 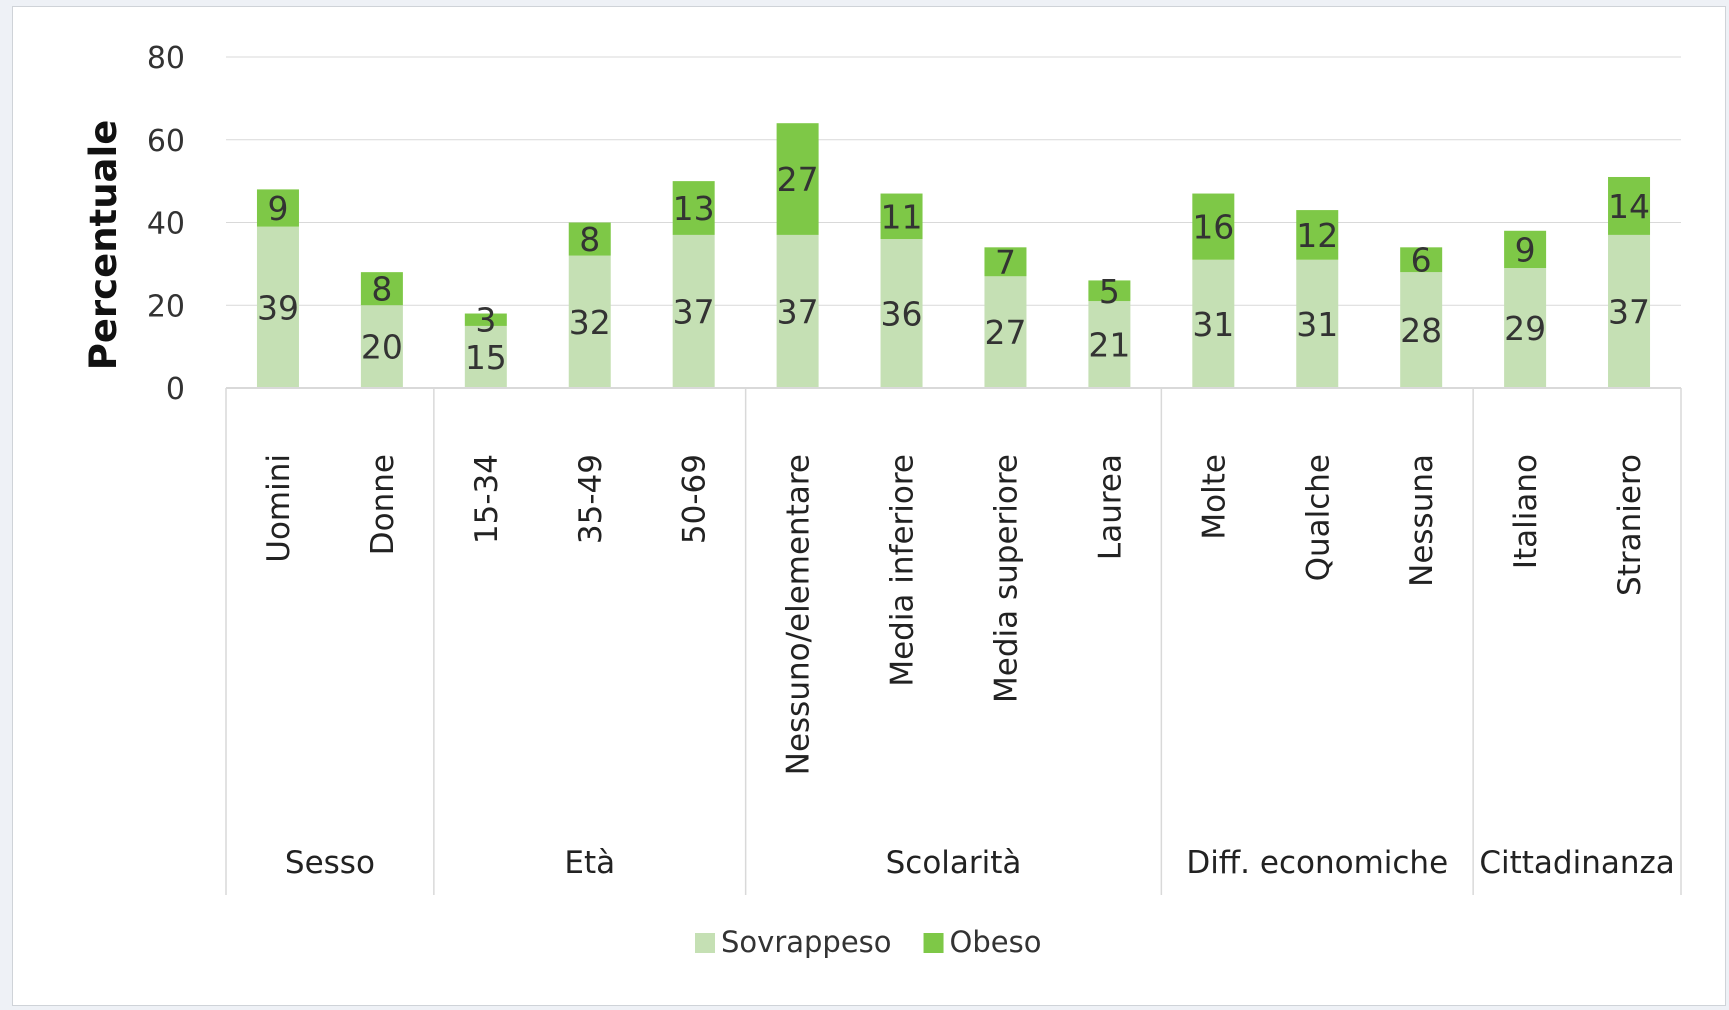 I want to click on y-axis-label: Percentuale, so click(x=103, y=245).